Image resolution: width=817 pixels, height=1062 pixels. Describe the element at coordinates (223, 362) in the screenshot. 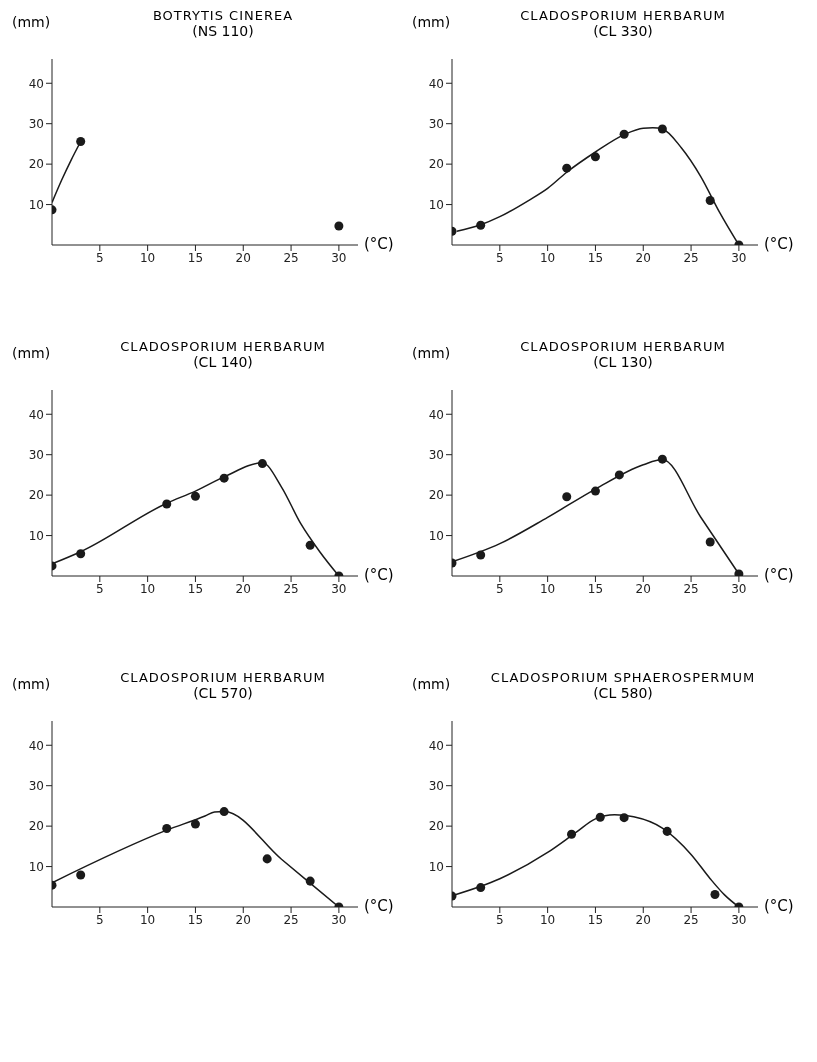

I see `chart-subtitle: (CL 140)` at that location.